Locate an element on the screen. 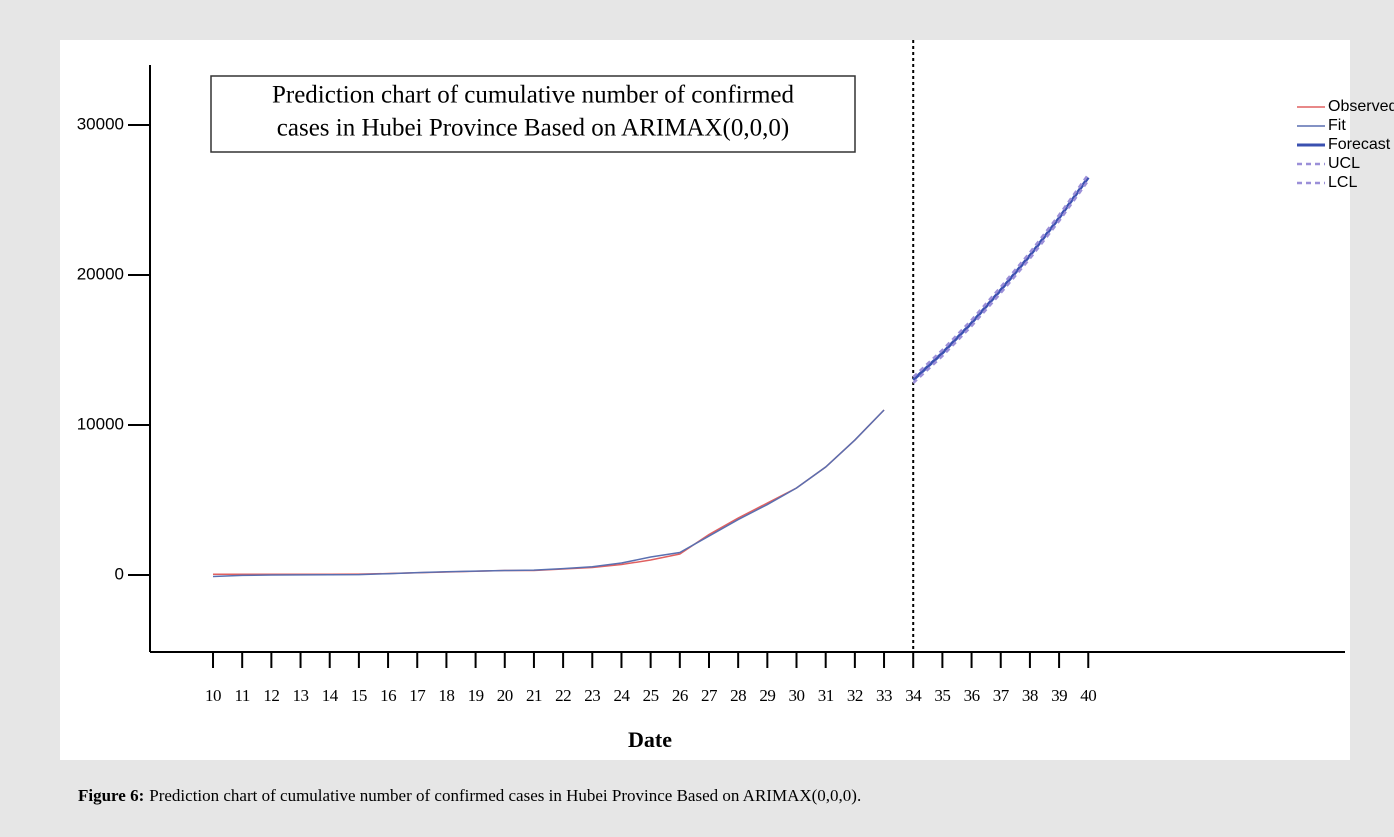 This screenshot has width=1394, height=837. x-tick-label: 14 is located at coordinates (330, 695).